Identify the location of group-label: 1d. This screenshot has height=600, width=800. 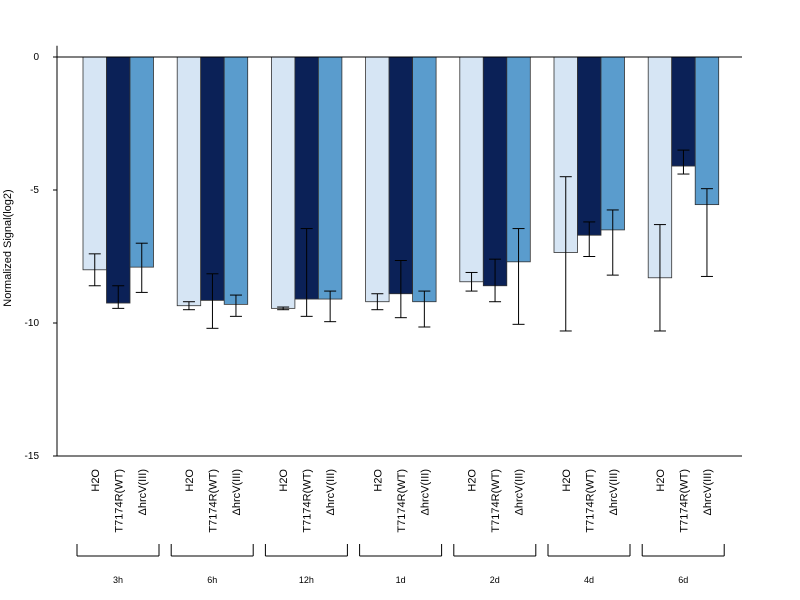
(401, 580).